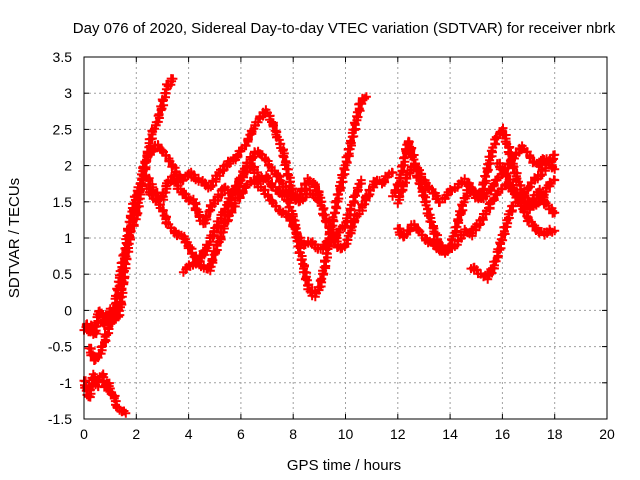 This screenshot has height=480, width=640. What do you see at coordinates (63, 57) in the screenshot?
I see `y-tick-label: 3.5` at bounding box center [63, 57].